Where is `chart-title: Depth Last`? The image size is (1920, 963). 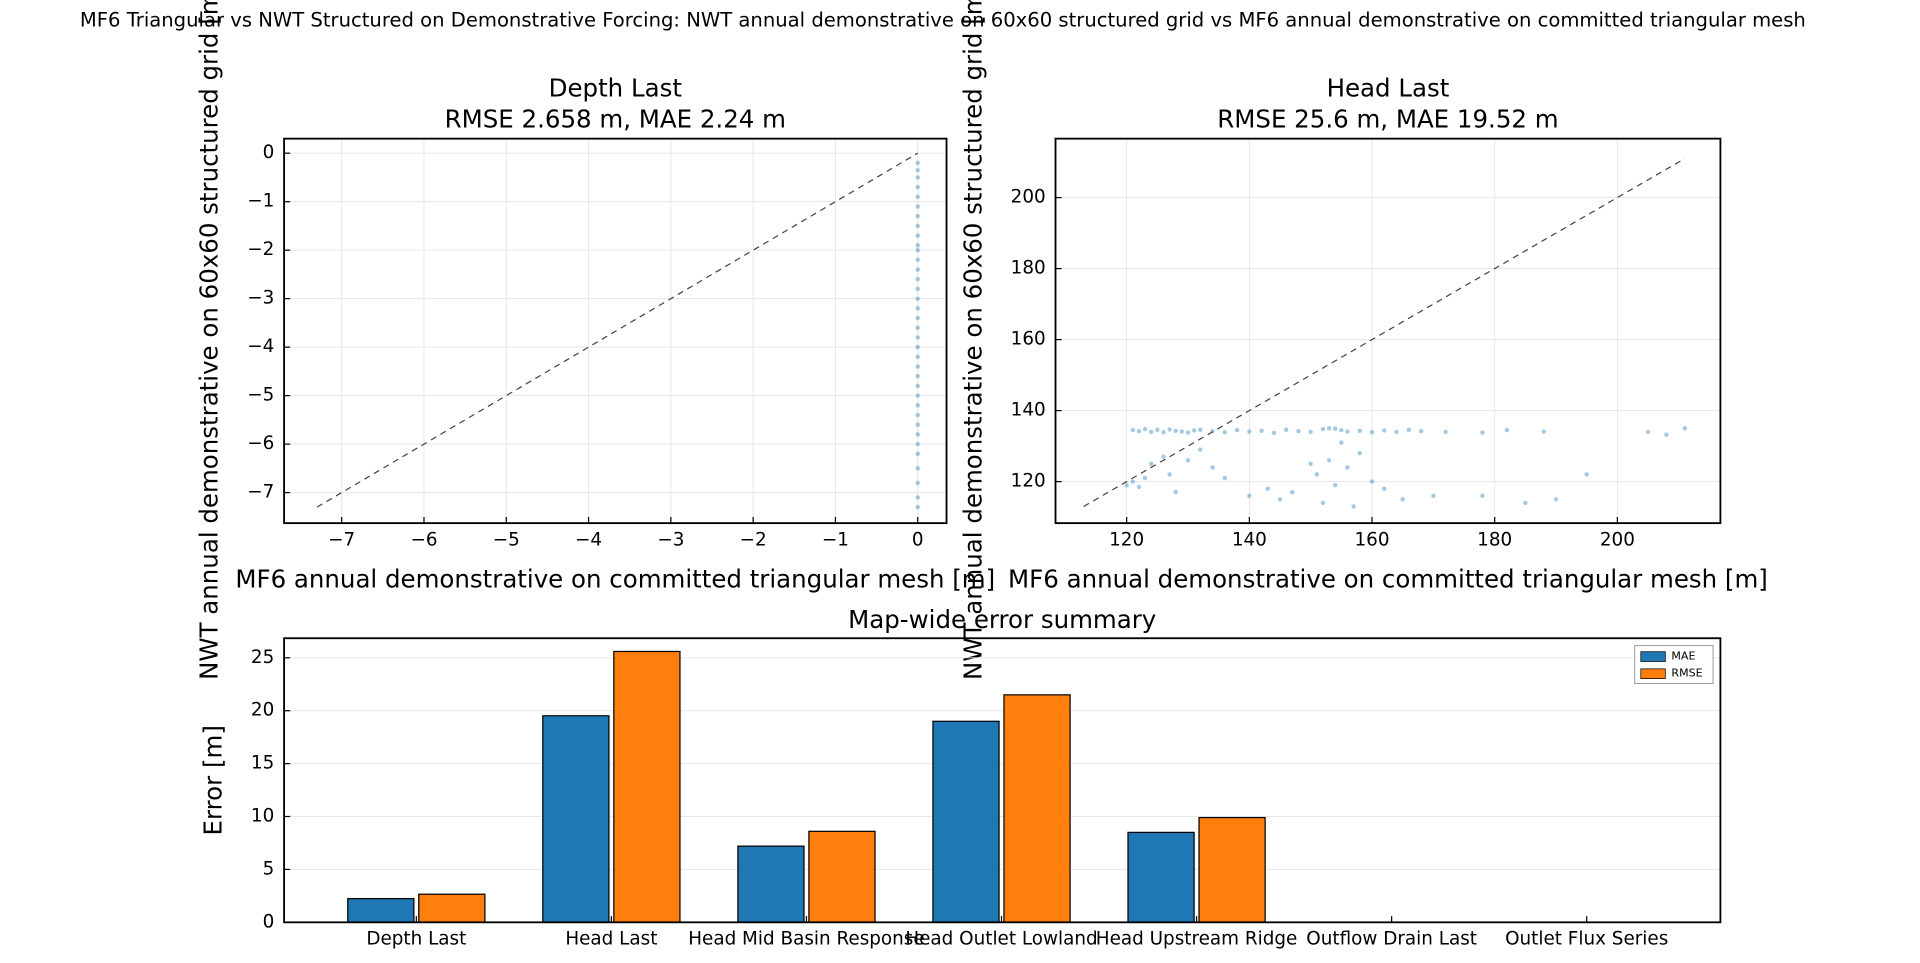 chart-title: Depth Last is located at coordinates (616, 88).